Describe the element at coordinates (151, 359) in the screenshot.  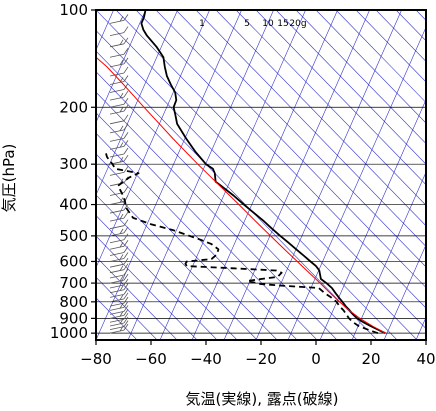
I see `x-tick-label: −60` at that location.